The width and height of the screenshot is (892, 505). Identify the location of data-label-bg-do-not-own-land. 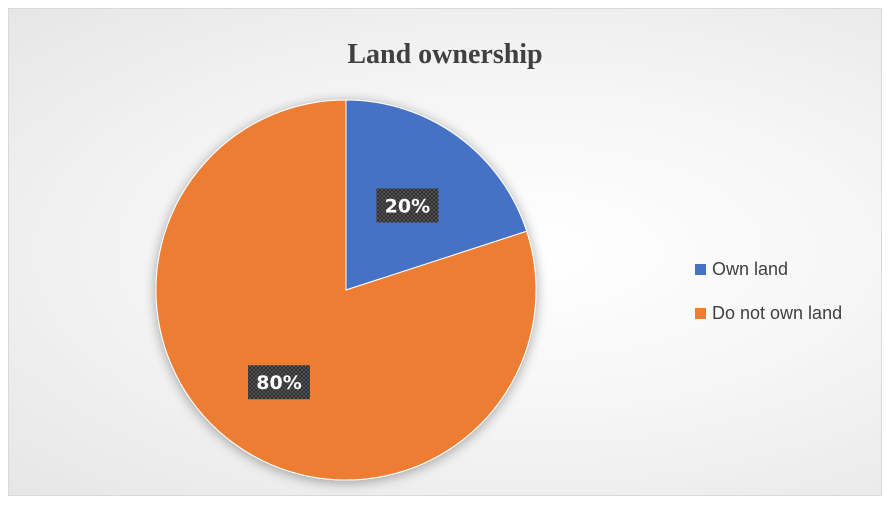
(278, 382).